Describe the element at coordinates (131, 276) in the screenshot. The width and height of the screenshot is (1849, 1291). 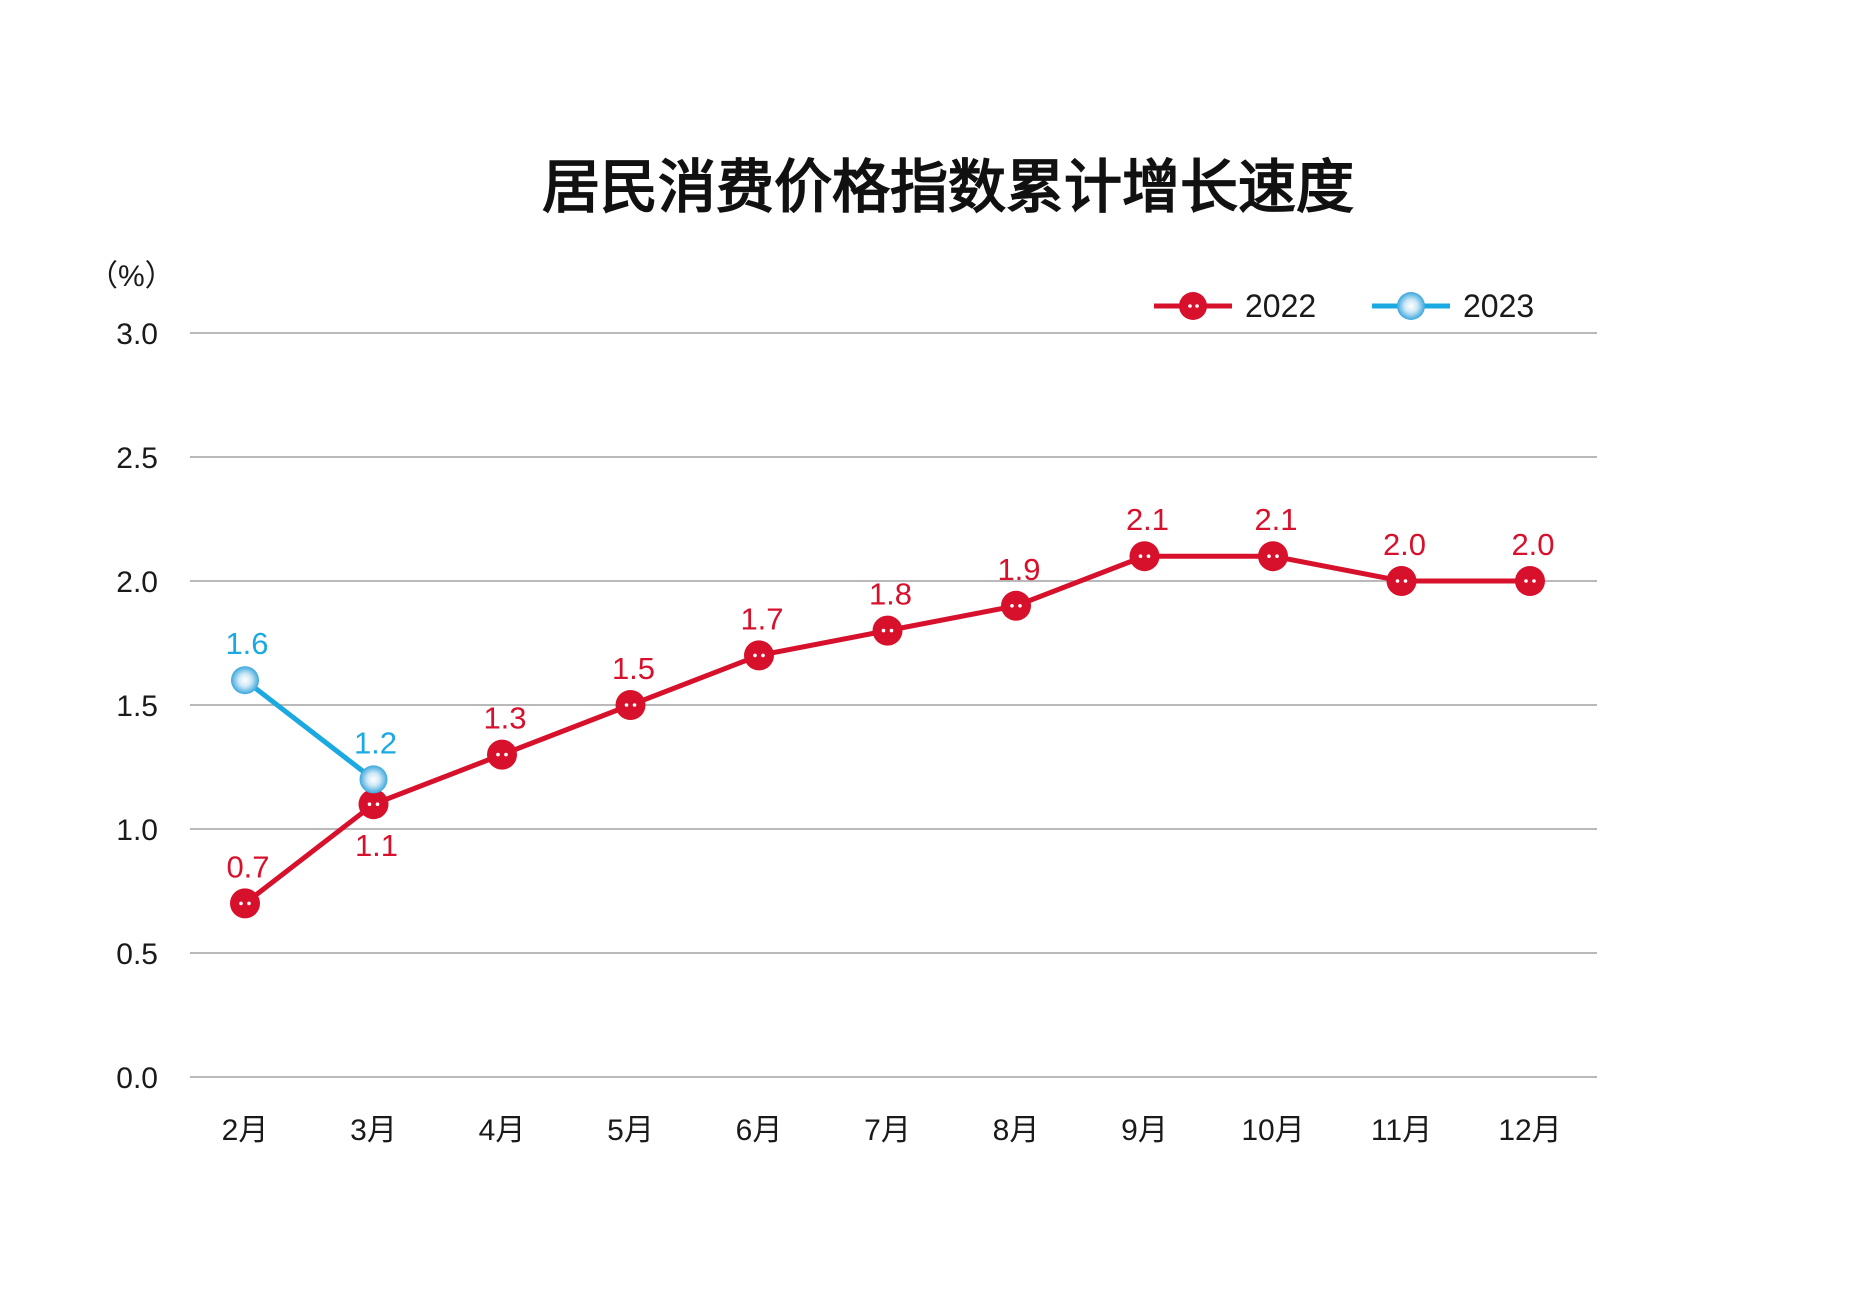
I see `y-axis-unit: （%）` at that location.